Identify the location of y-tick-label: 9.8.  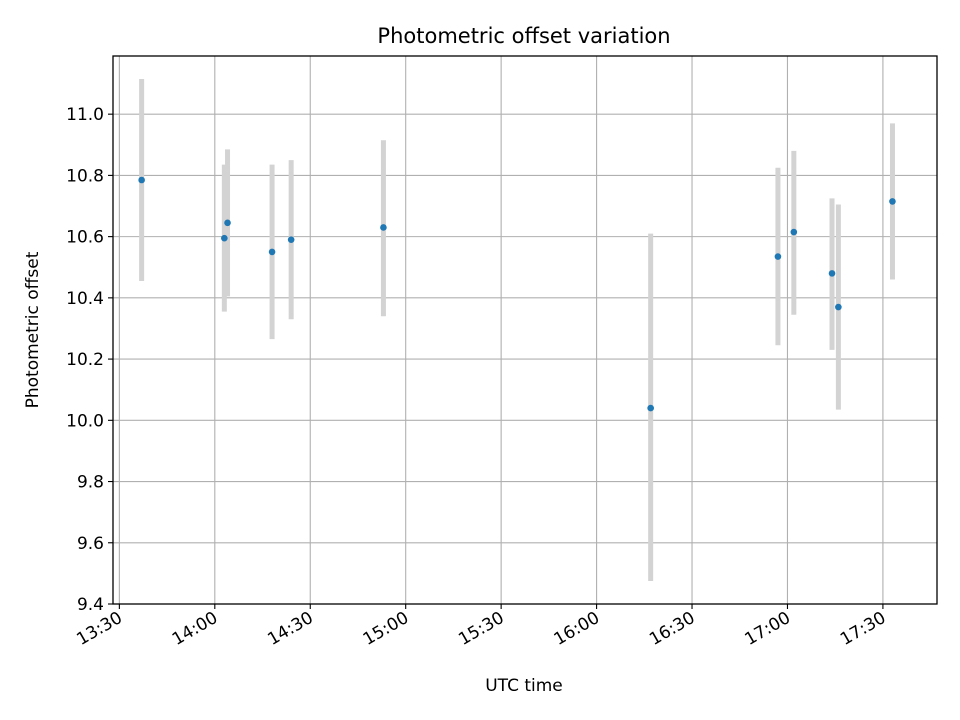
(90, 483).